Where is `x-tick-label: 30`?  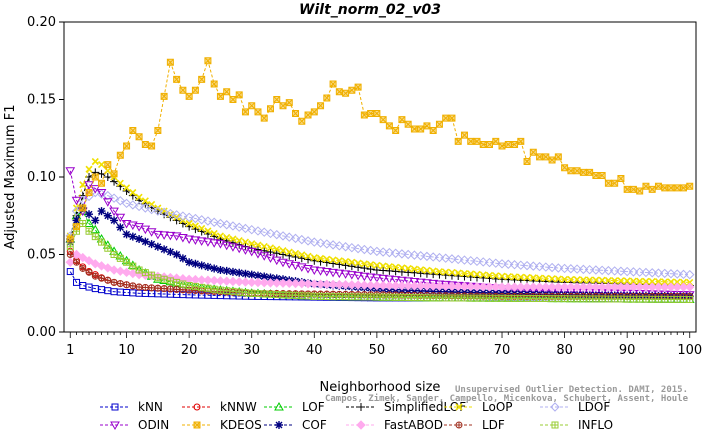 x-tick-label: 30 is located at coordinates (251, 350).